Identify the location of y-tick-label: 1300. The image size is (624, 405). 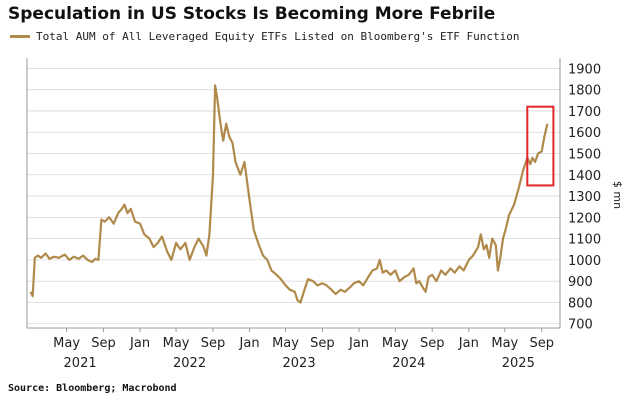
(584, 197).